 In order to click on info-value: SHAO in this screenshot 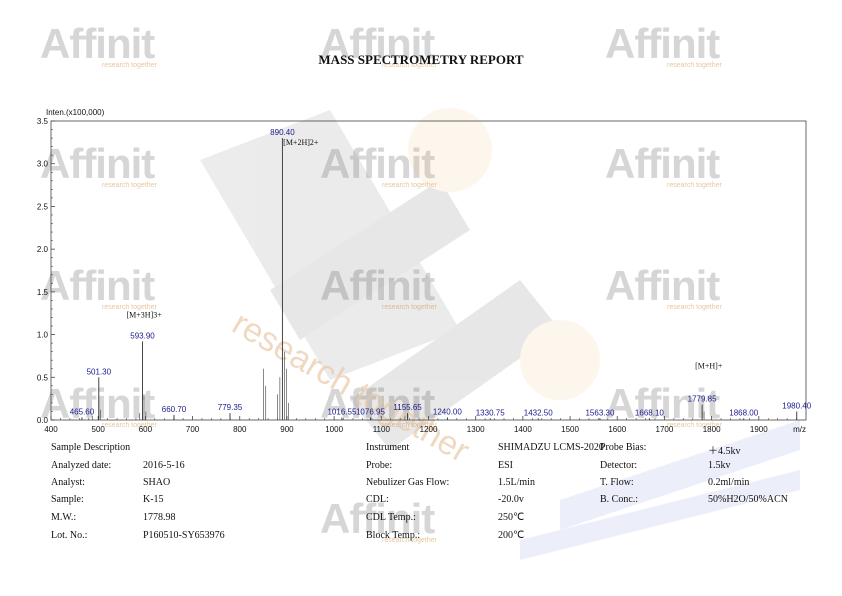, I will do `click(157, 482)`.